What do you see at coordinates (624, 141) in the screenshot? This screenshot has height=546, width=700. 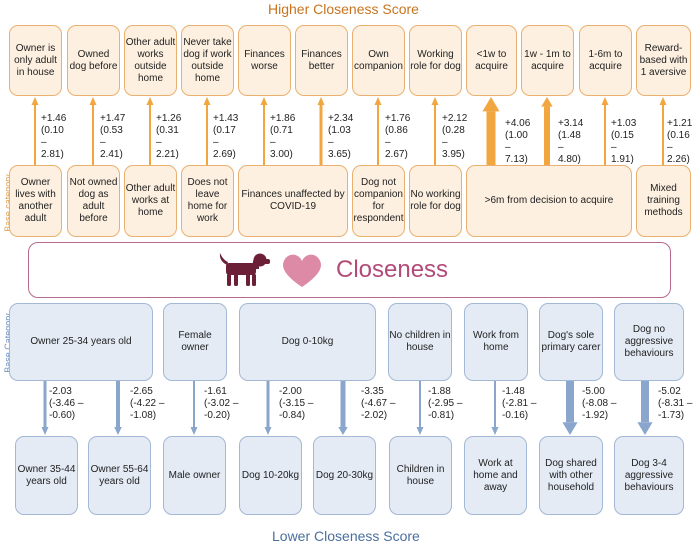 I see `top-stat: +1.03 (0.15 – 1.91)` at bounding box center [624, 141].